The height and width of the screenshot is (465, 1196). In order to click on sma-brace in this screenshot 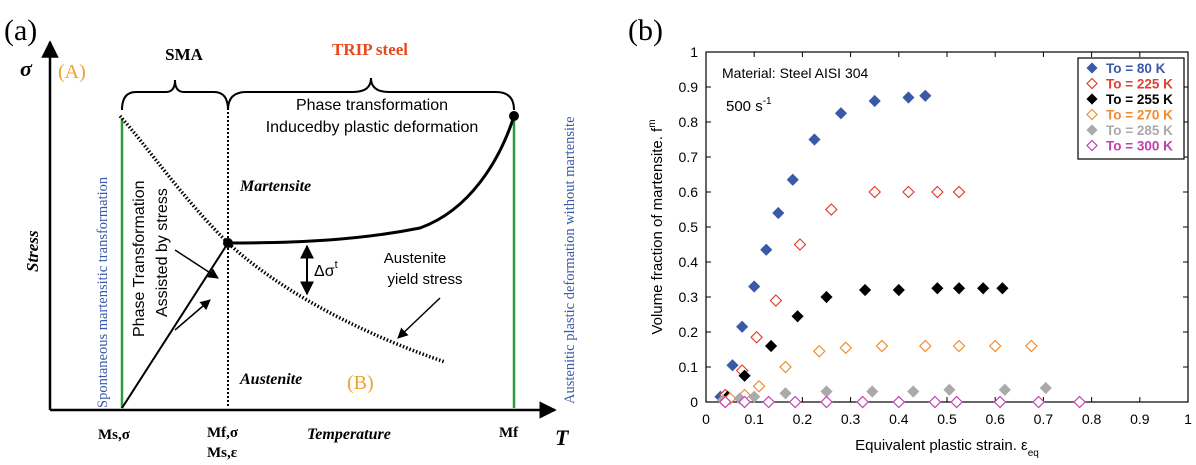, I will do `click(175, 95)`.